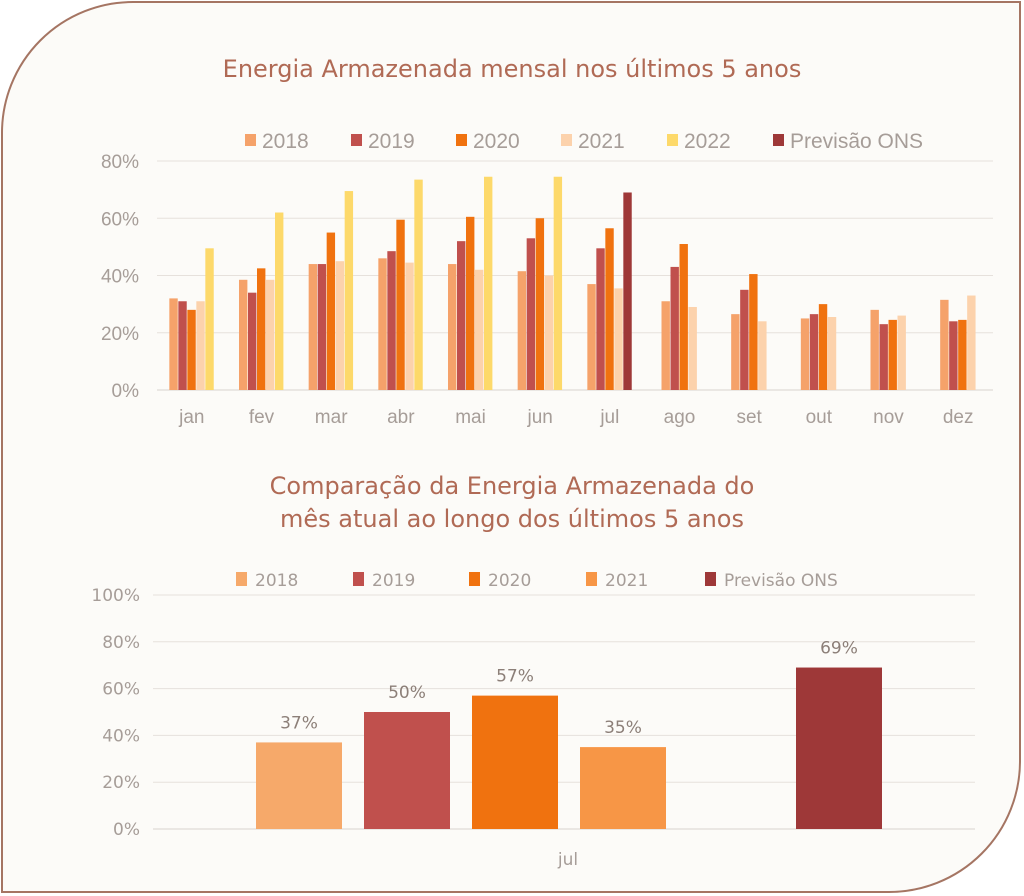 This screenshot has width=1024, height=896. What do you see at coordinates (126, 391) in the screenshot?
I see `chart-1-y-tick-label: 0%` at bounding box center [126, 391].